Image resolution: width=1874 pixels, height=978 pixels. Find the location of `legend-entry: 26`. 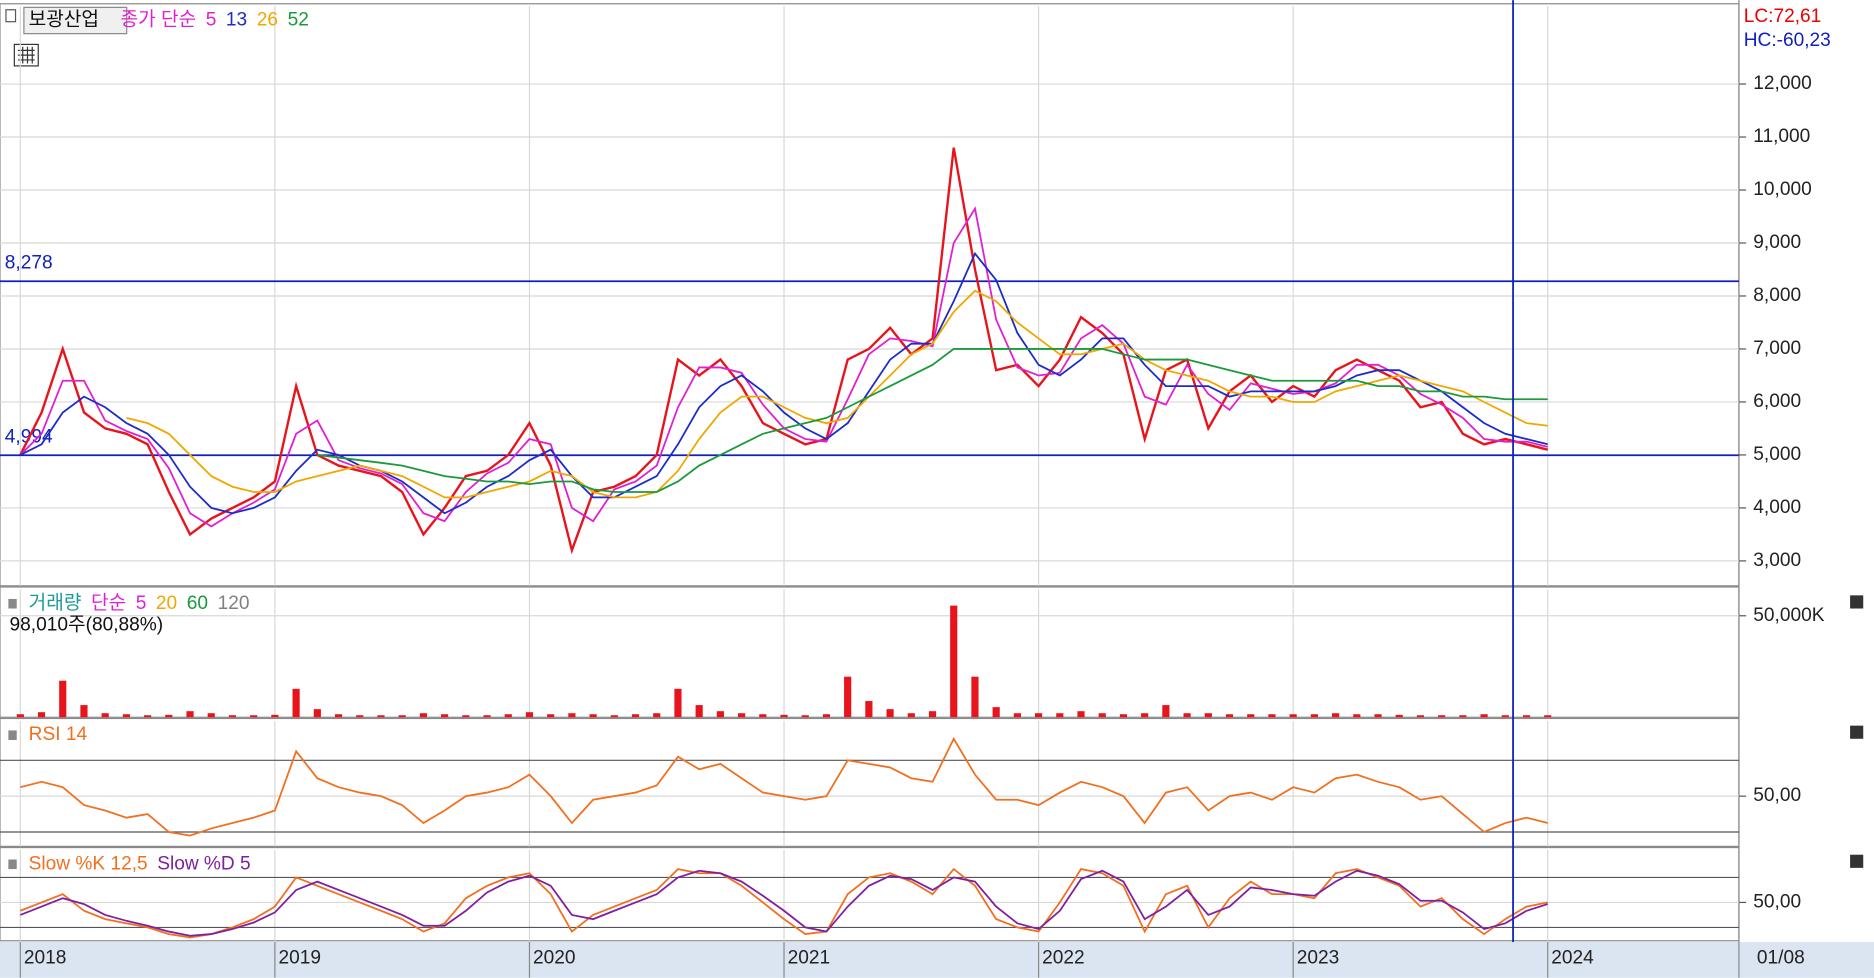

legend-entry: 26 is located at coordinates (267, 20).